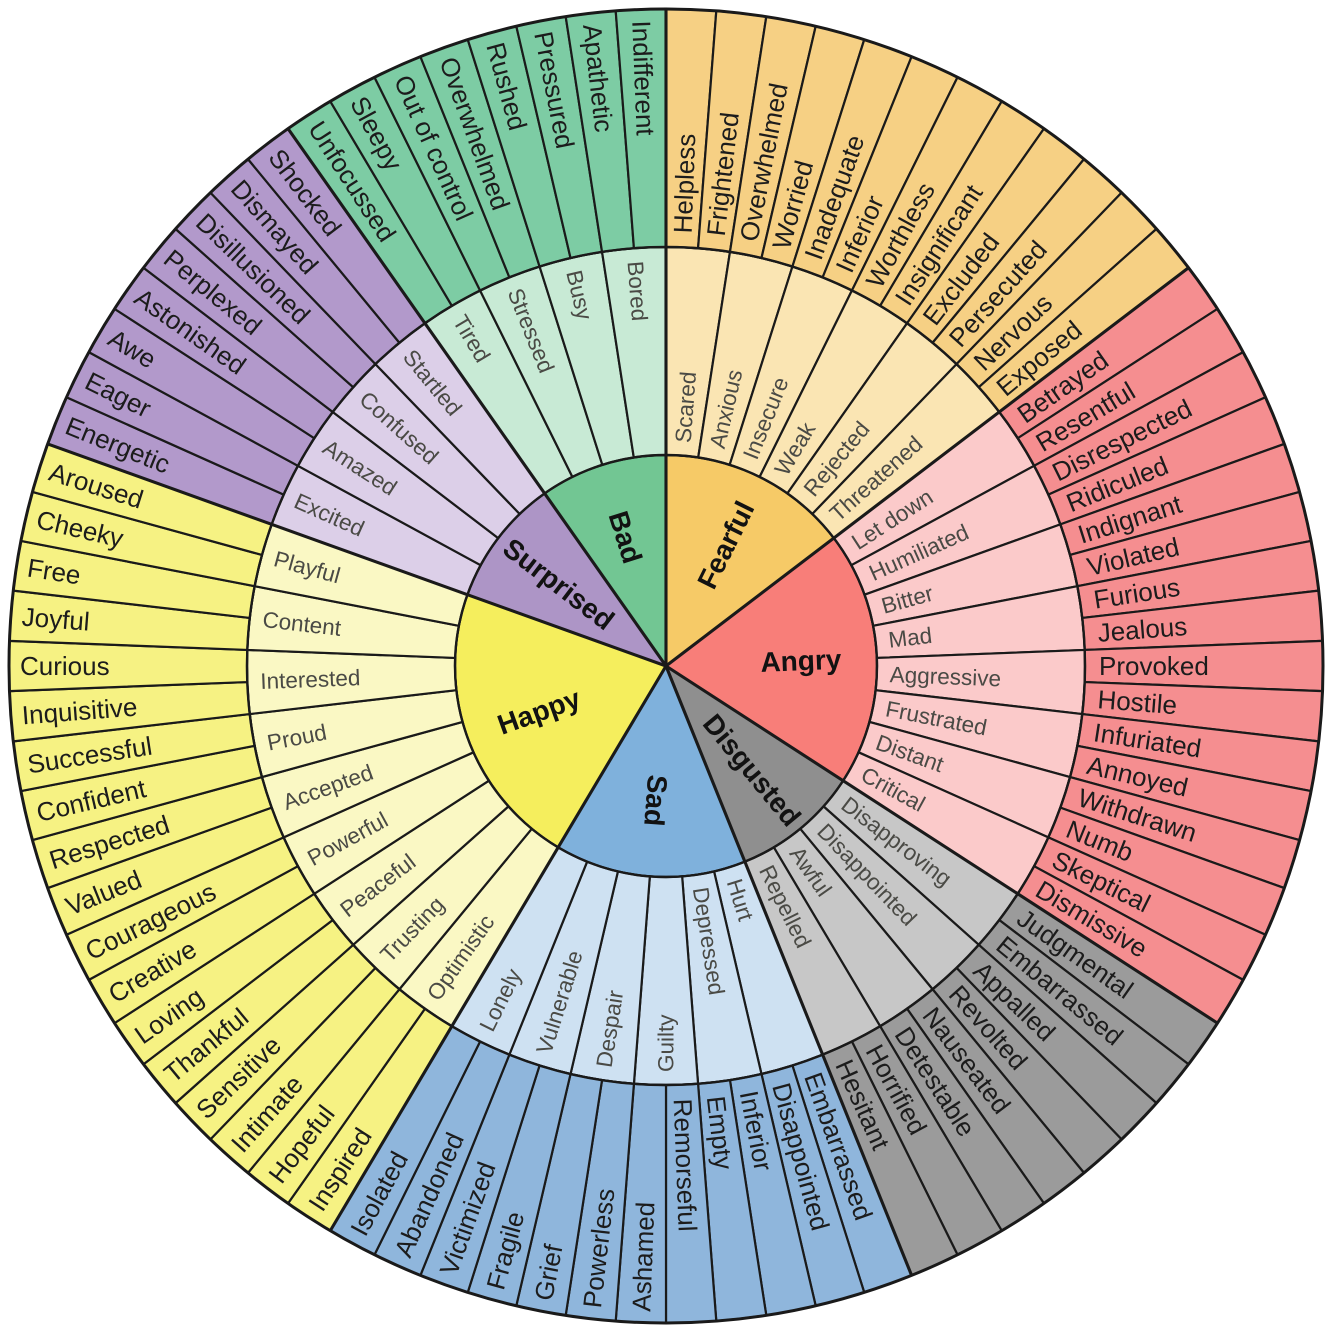 The height and width of the screenshot is (1332, 1332). Describe the element at coordinates (801, 661) in the screenshot. I see `core-label-angry: Angry` at that location.